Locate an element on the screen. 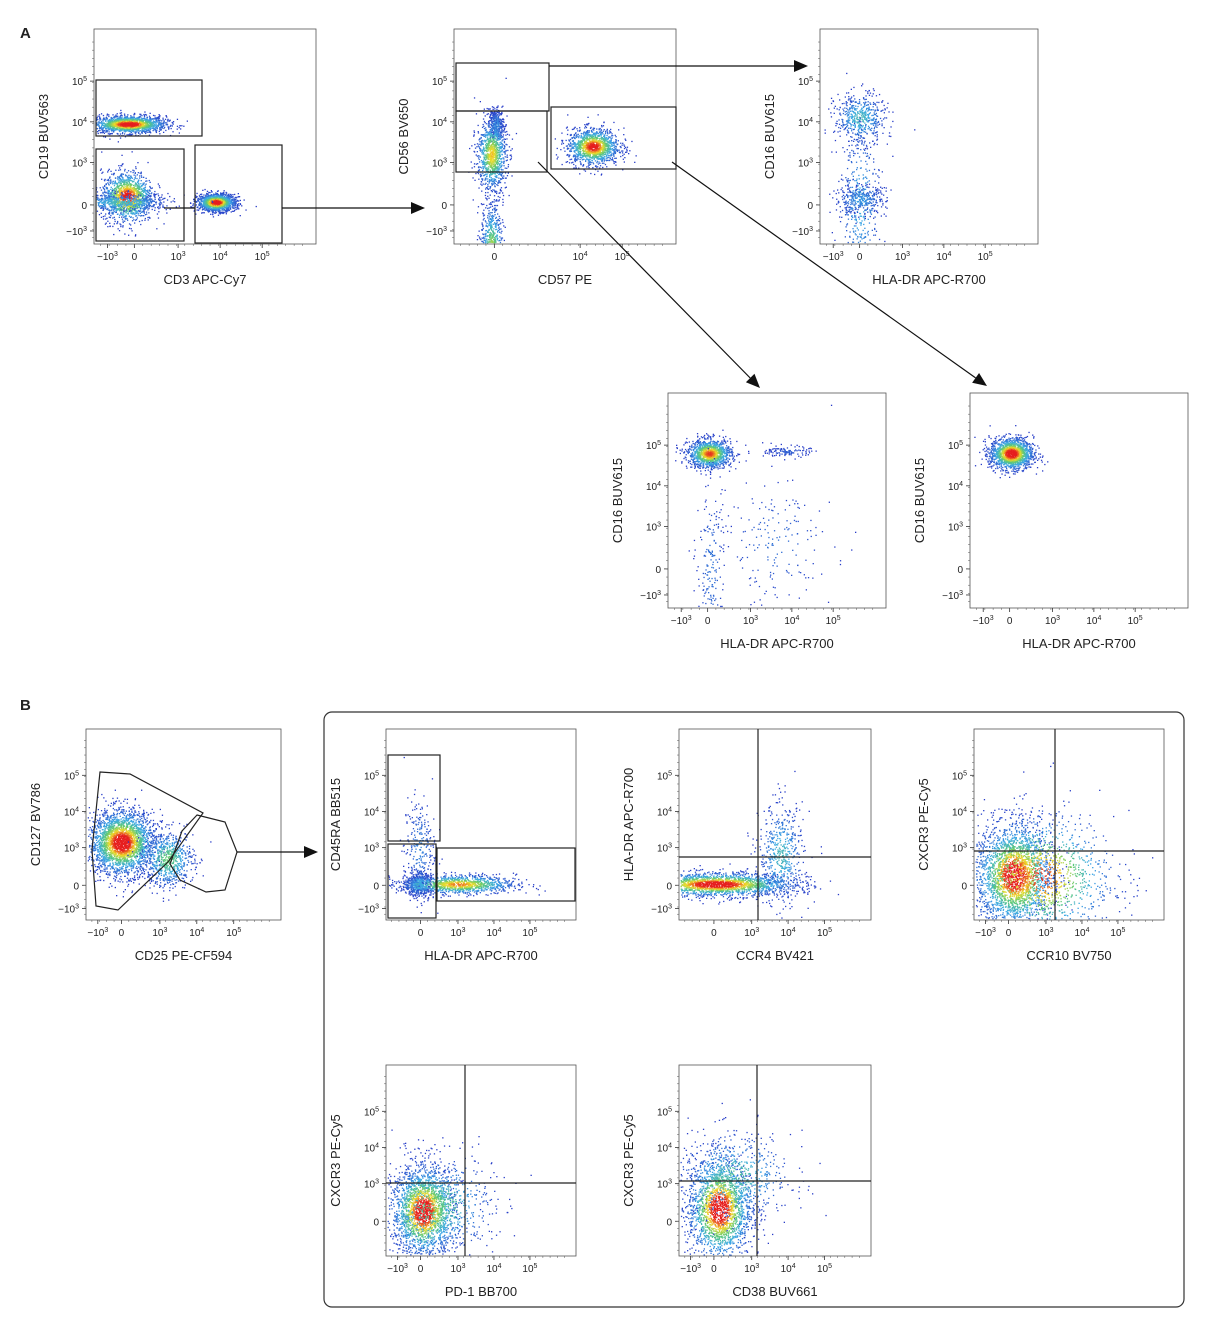 This screenshot has width=1212, height=1337. population-b6 is located at coordinates (753, 1175).